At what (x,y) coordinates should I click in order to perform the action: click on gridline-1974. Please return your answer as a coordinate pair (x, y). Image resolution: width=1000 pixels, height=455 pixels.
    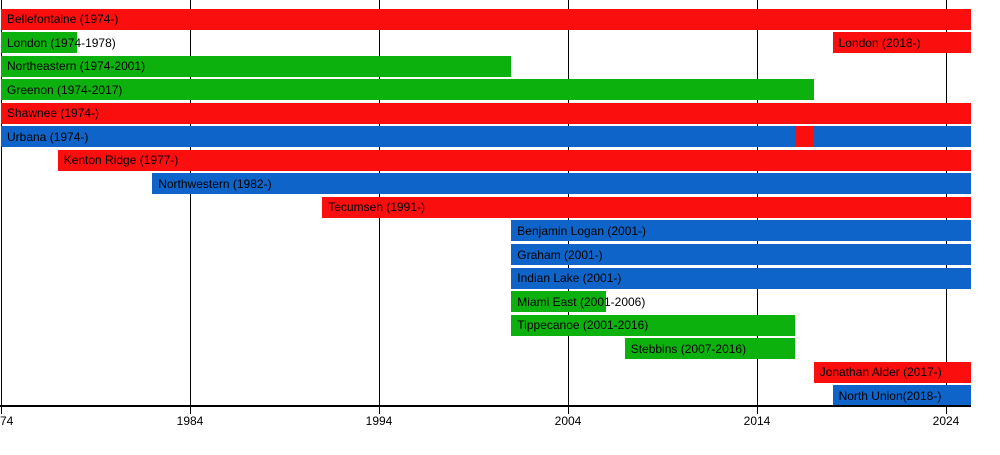
    Looking at the image, I should click on (1, 203).